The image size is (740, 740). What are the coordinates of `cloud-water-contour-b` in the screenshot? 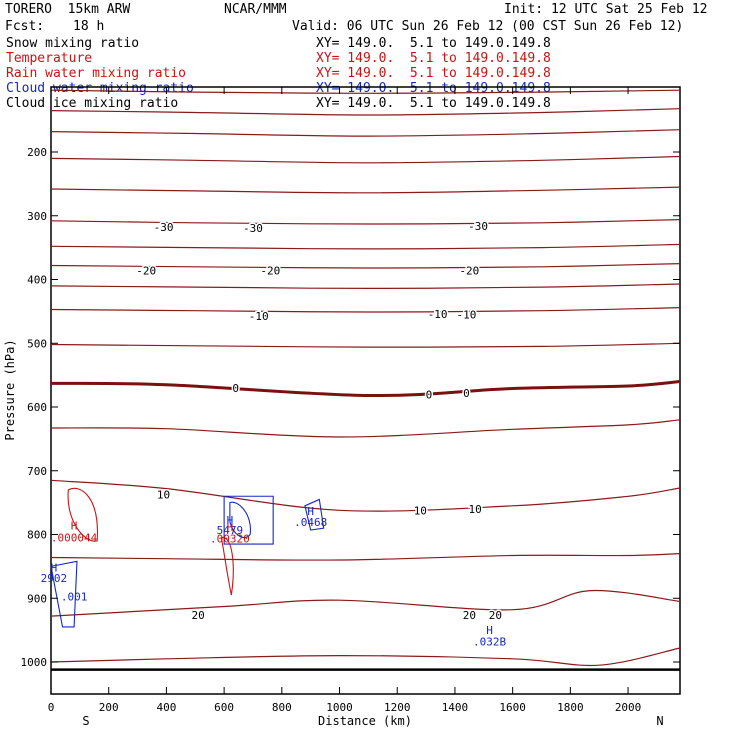 It's located at (240, 520).